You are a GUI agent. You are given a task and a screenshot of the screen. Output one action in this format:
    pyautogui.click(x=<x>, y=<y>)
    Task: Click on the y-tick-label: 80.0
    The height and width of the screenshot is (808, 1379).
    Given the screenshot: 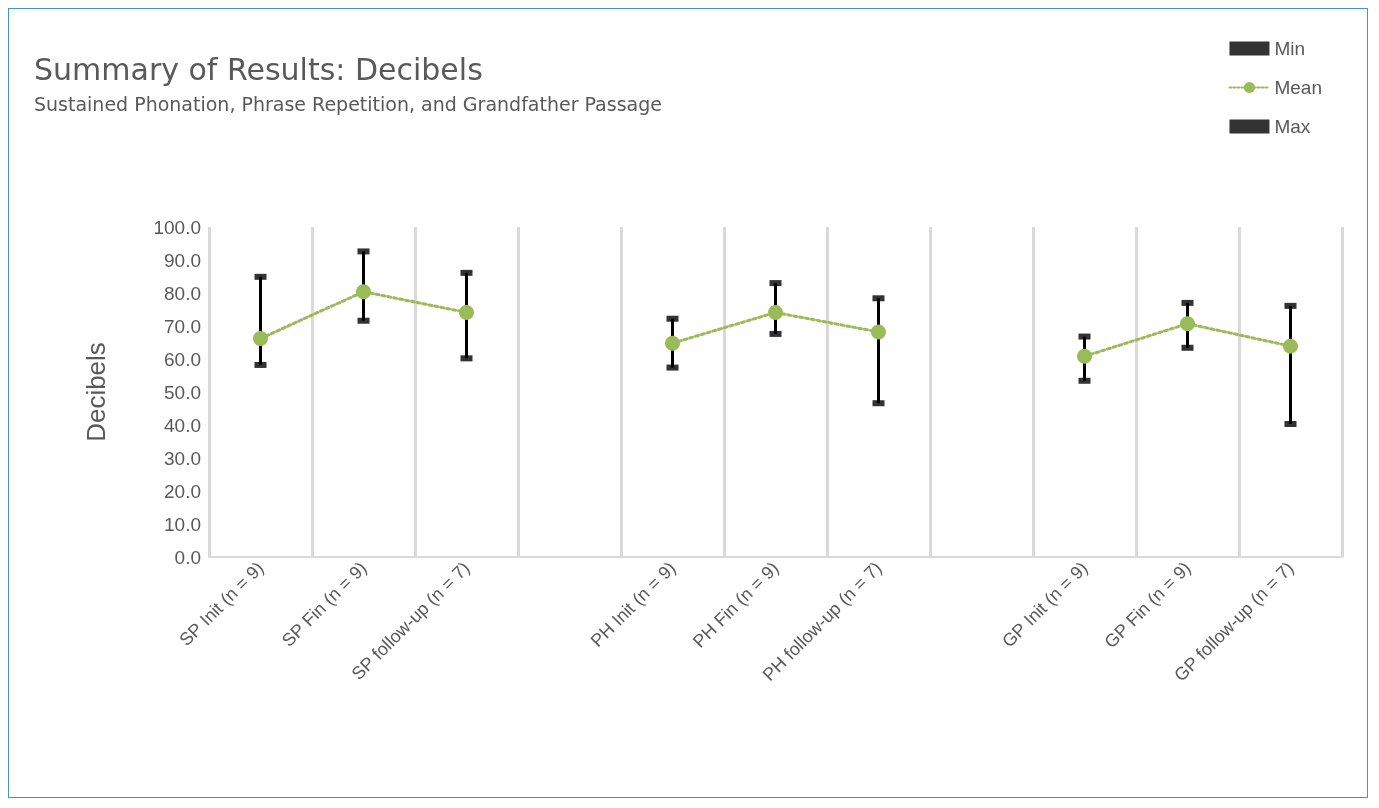 What is the action you would take?
    pyautogui.click(x=182, y=293)
    